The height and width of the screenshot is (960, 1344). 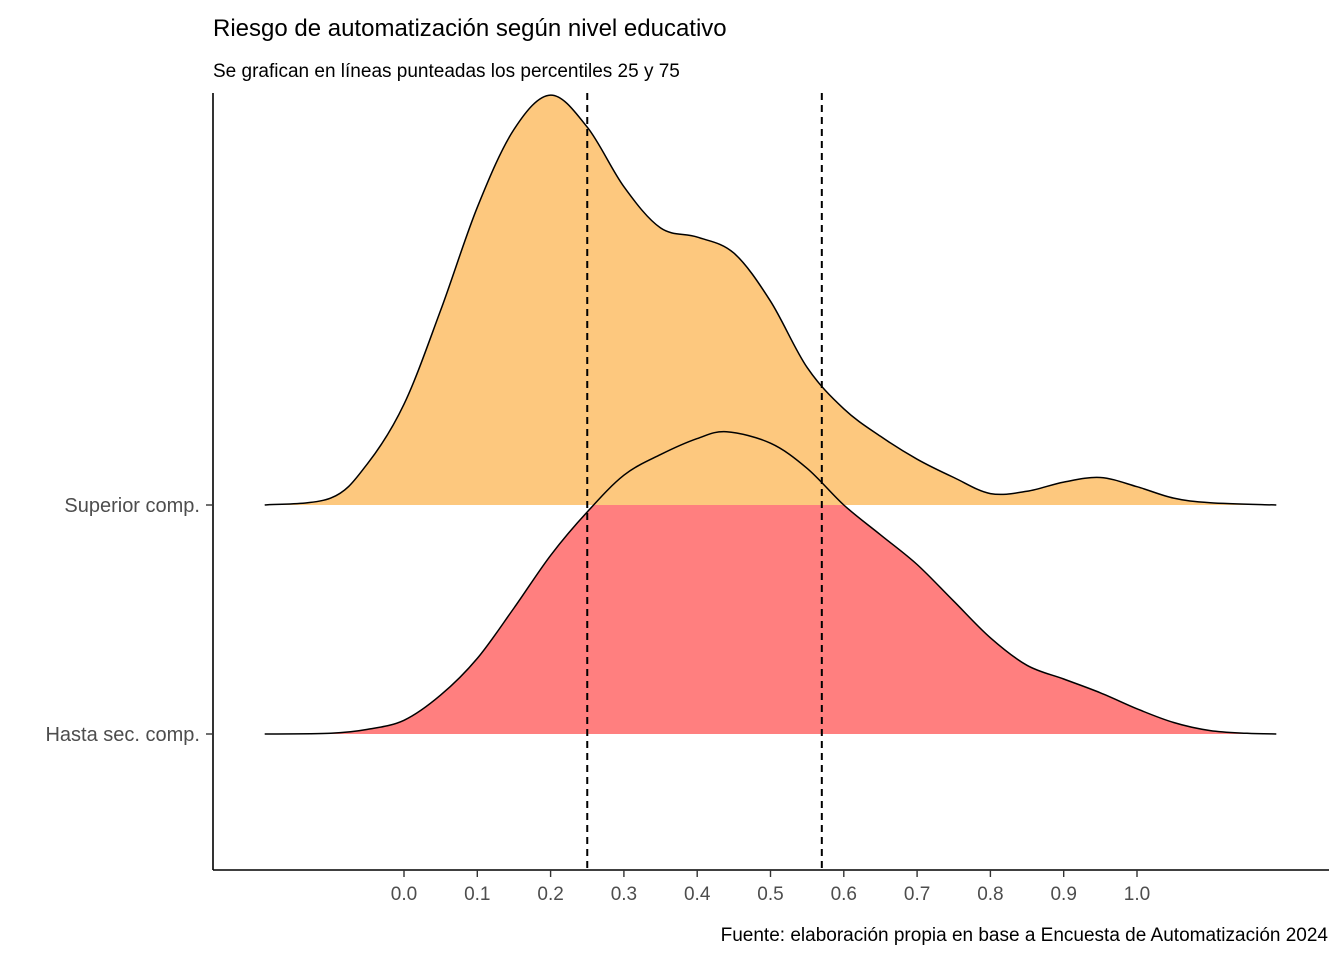 What do you see at coordinates (624, 894) in the screenshot?
I see `x-tick-label: 0.3` at bounding box center [624, 894].